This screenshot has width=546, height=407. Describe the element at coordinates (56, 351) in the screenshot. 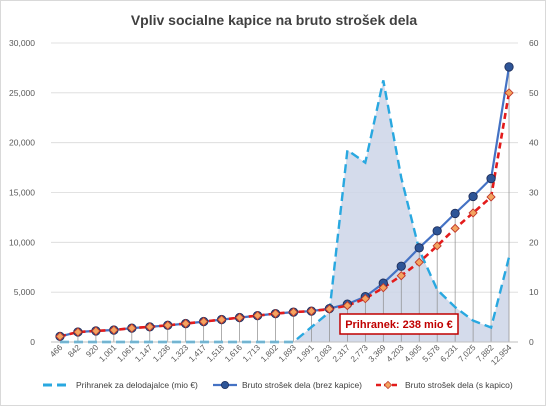

I see `x-tick-label: 466` at that location.